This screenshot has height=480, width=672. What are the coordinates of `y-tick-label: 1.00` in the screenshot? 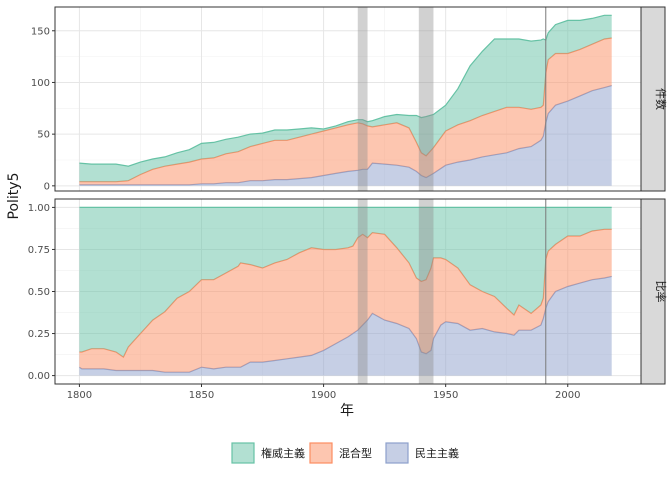 It's located at (39, 208).